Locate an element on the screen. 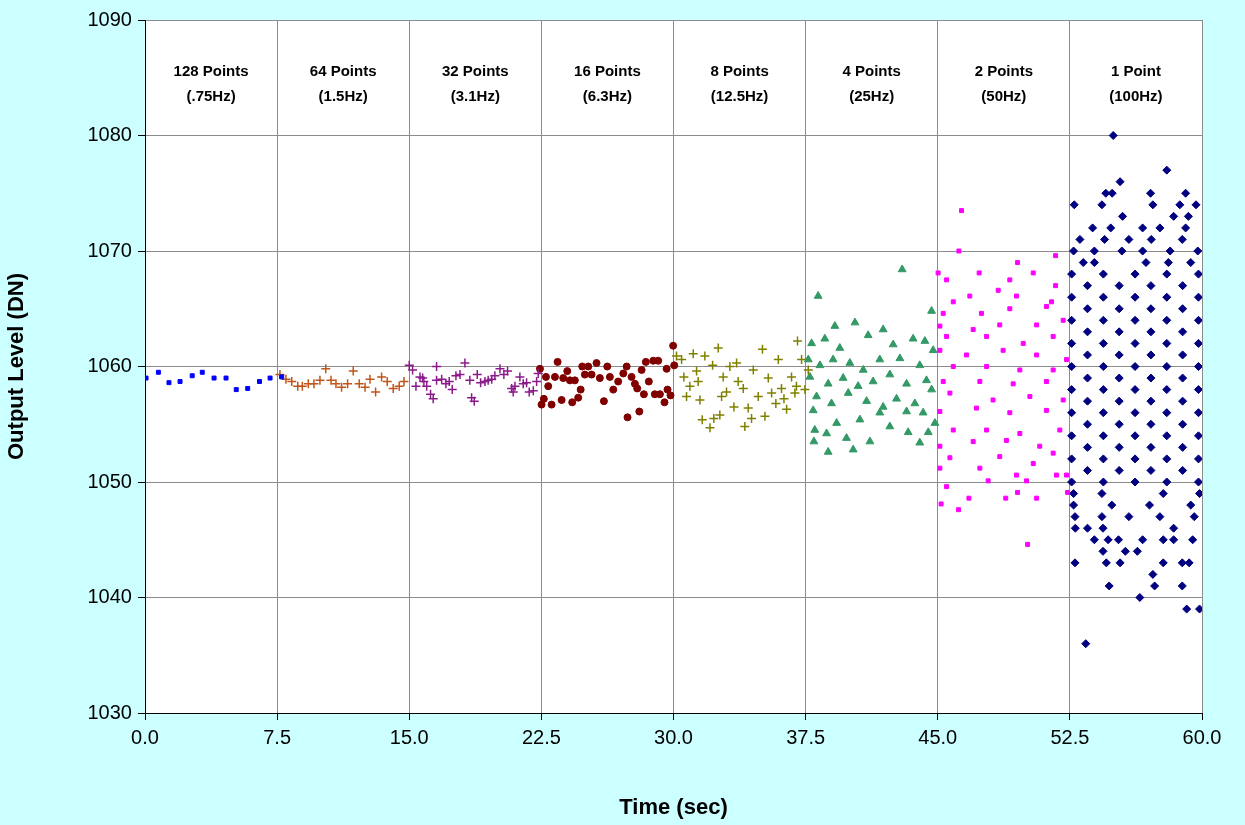 Image resolution: width=1245 pixels, height=825 pixels. y-tick-label: 1080 is located at coordinates (109, 134).